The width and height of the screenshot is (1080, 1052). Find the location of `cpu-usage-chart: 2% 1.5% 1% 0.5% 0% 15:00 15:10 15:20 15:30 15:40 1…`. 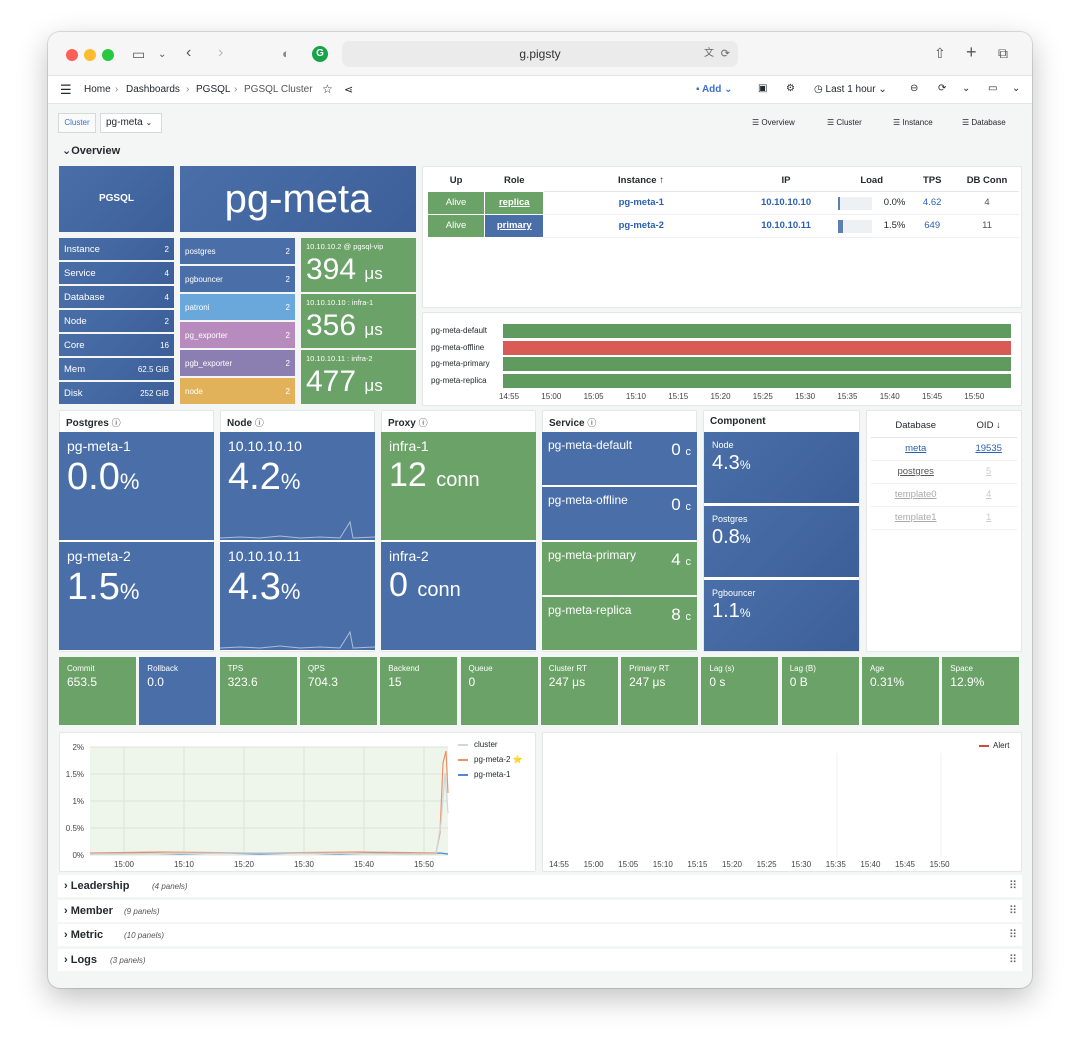

cpu-usage-chart: 2% 1.5% 1% 0.5% 0% 15:00 15:10 15:20 15:30 15:40 1… is located at coordinates (298, 802).